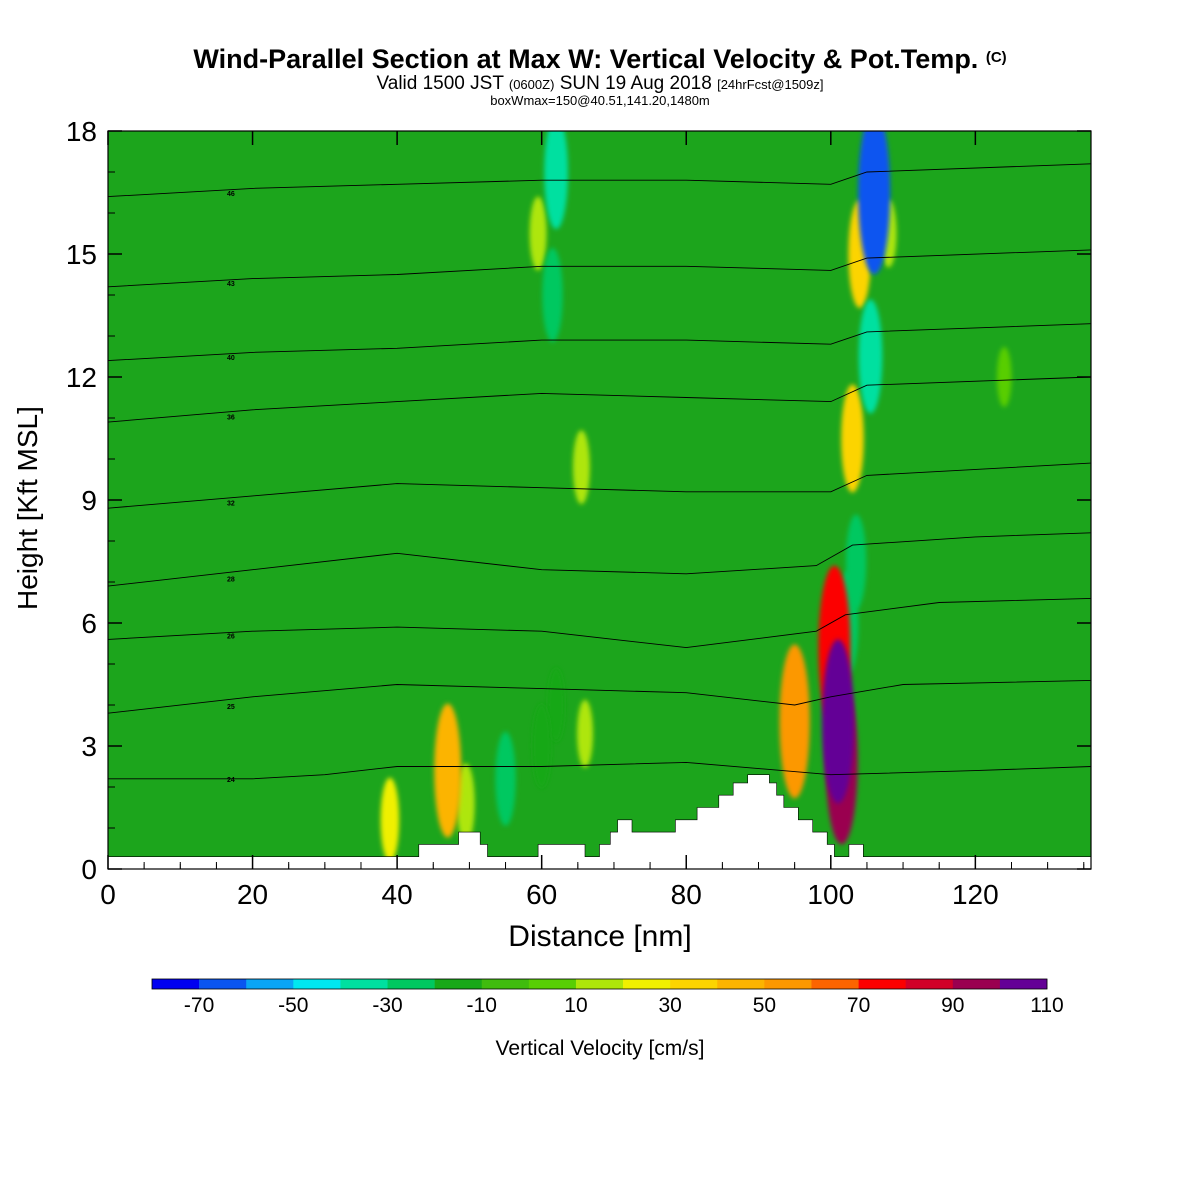 Image resolution: width=1200 pixels, height=1200 pixels. I want to click on x-axis-label: Distance [nm], so click(600, 936).